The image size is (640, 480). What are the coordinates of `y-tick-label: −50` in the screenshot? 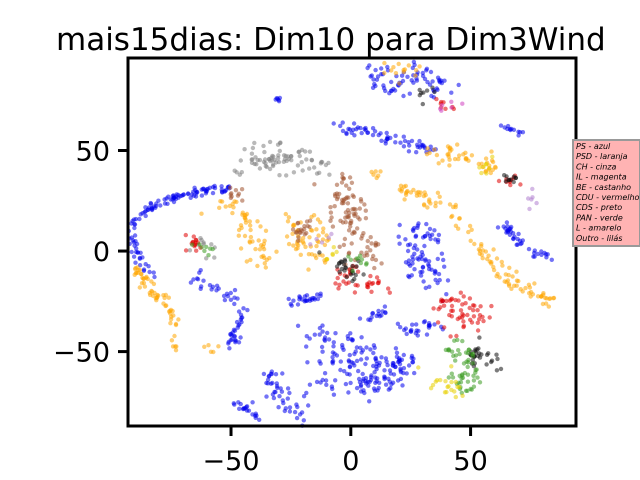 It's located at (81, 353).